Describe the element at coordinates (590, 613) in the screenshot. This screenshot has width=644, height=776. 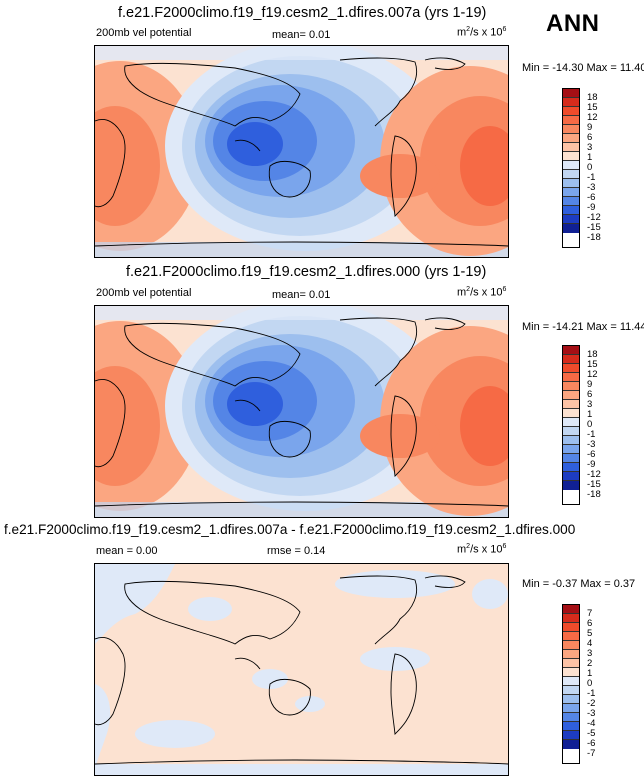
I see `colorbar-tick: 7` at that location.